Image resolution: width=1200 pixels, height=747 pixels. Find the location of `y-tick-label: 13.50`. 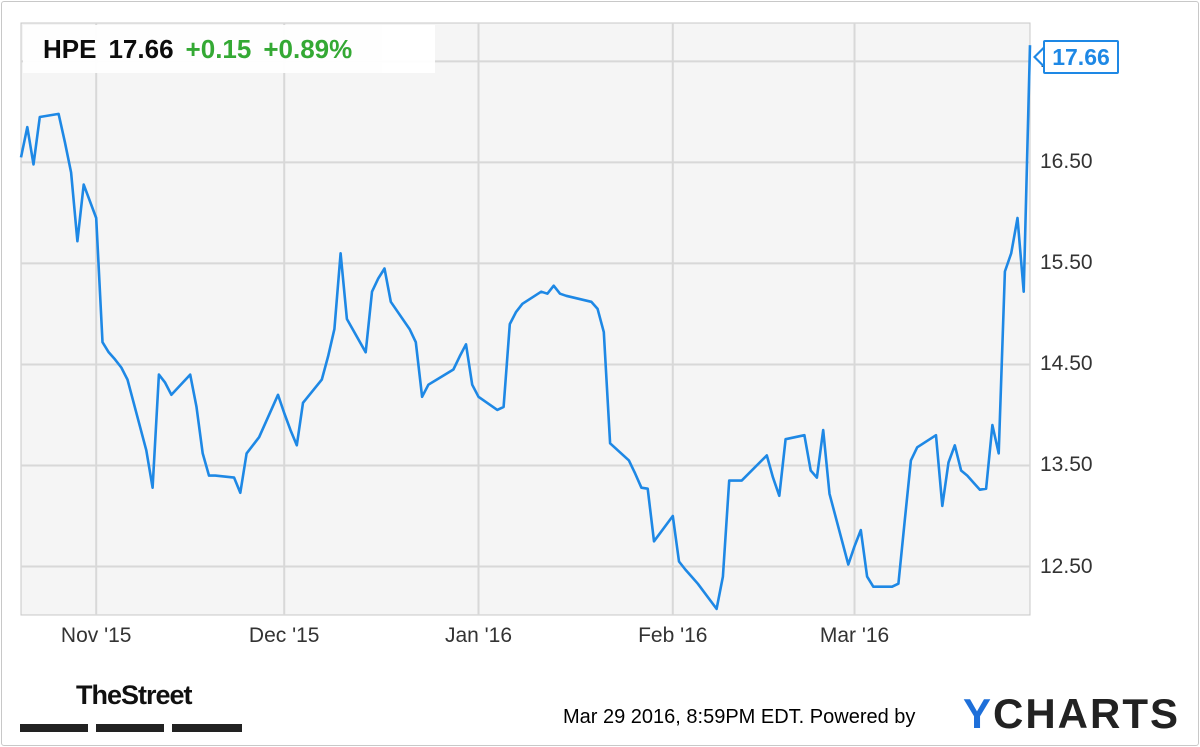

y-tick-label: 13.50 is located at coordinates (1066, 465).